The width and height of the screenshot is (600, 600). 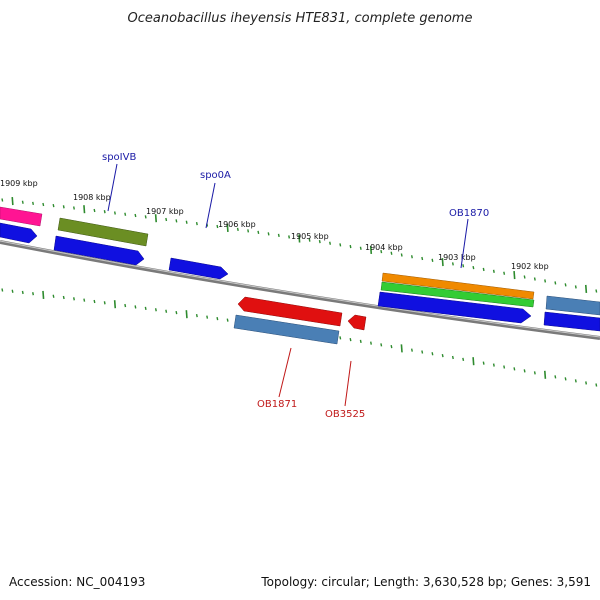 I want to click on feature-spo0A, so click(x=198, y=268).